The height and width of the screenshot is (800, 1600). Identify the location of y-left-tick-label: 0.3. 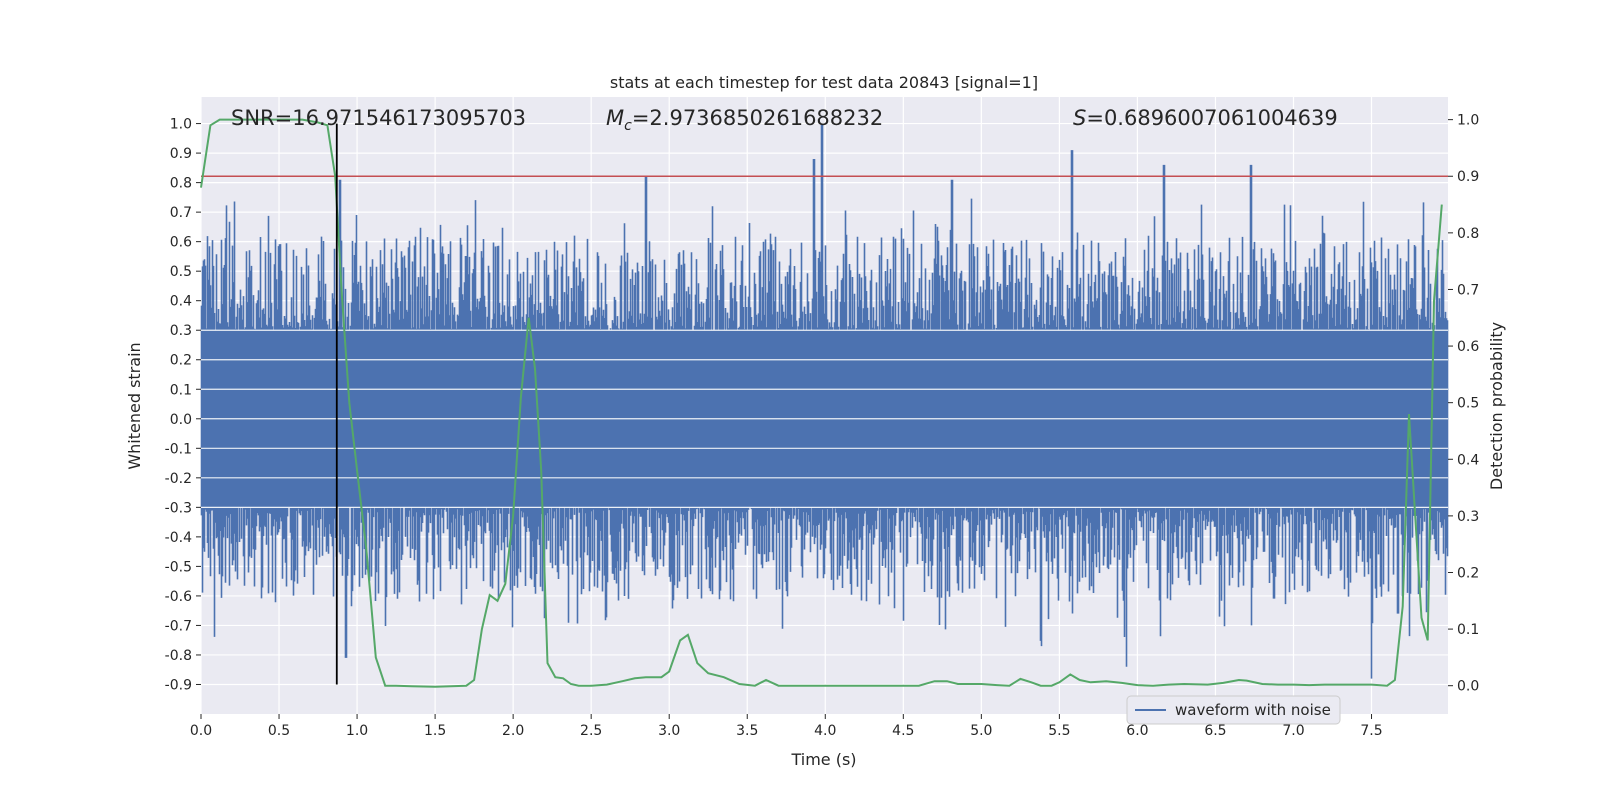
(181, 331).